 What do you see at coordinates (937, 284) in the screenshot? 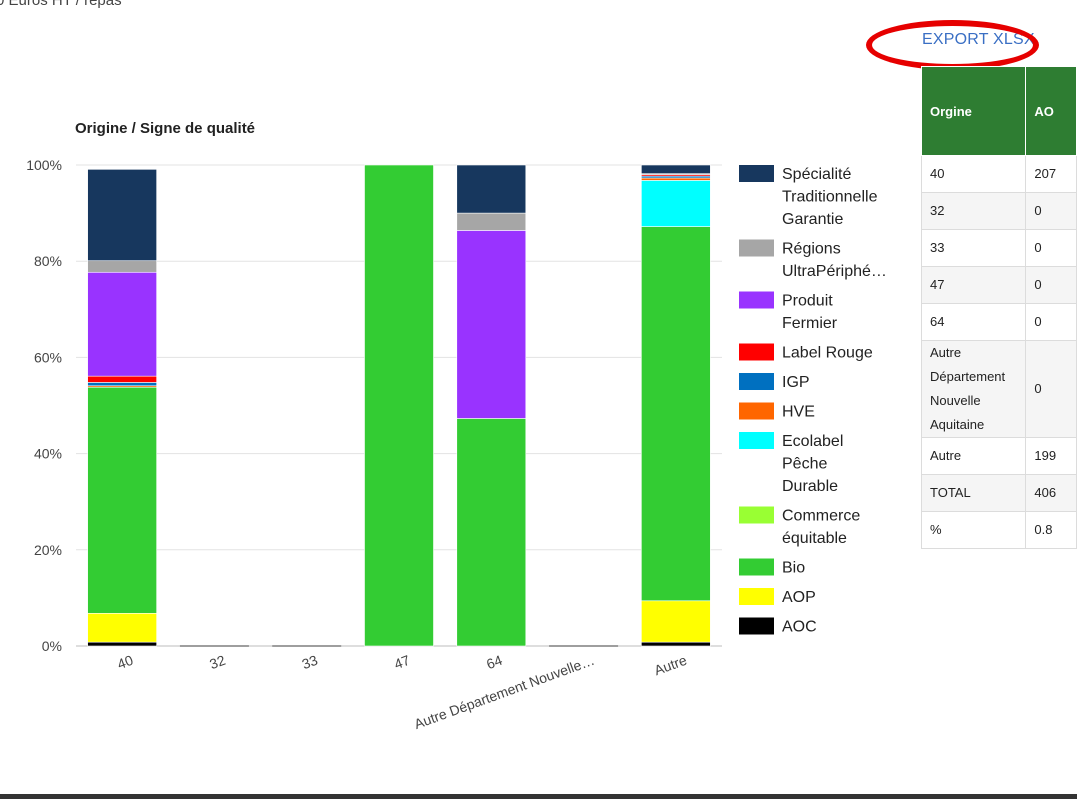
I see `table-cell-line: 47` at bounding box center [937, 284].